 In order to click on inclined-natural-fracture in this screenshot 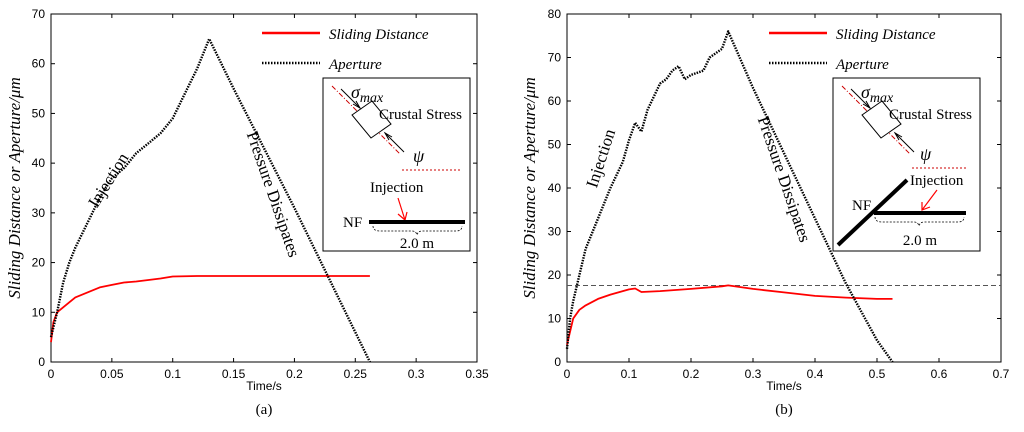, I will do `click(872, 212)`.